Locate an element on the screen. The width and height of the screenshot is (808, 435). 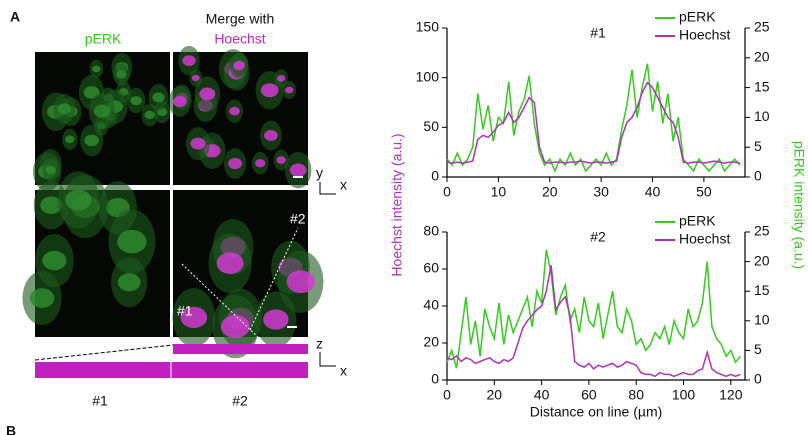
x-tick-label: 10 is located at coordinates (499, 192).